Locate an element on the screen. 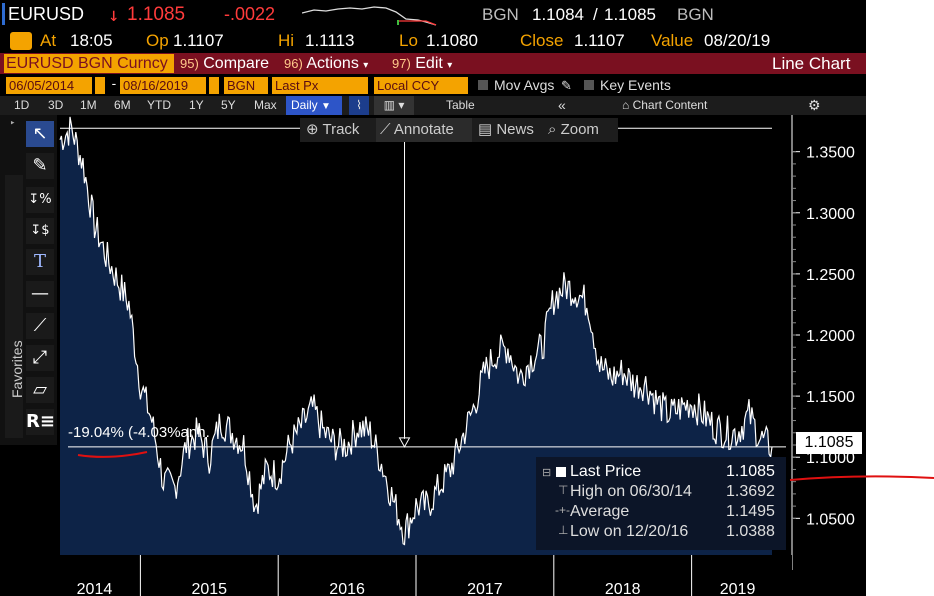 The height and width of the screenshot is (596, 934). high-label: Hi is located at coordinates (286, 40).